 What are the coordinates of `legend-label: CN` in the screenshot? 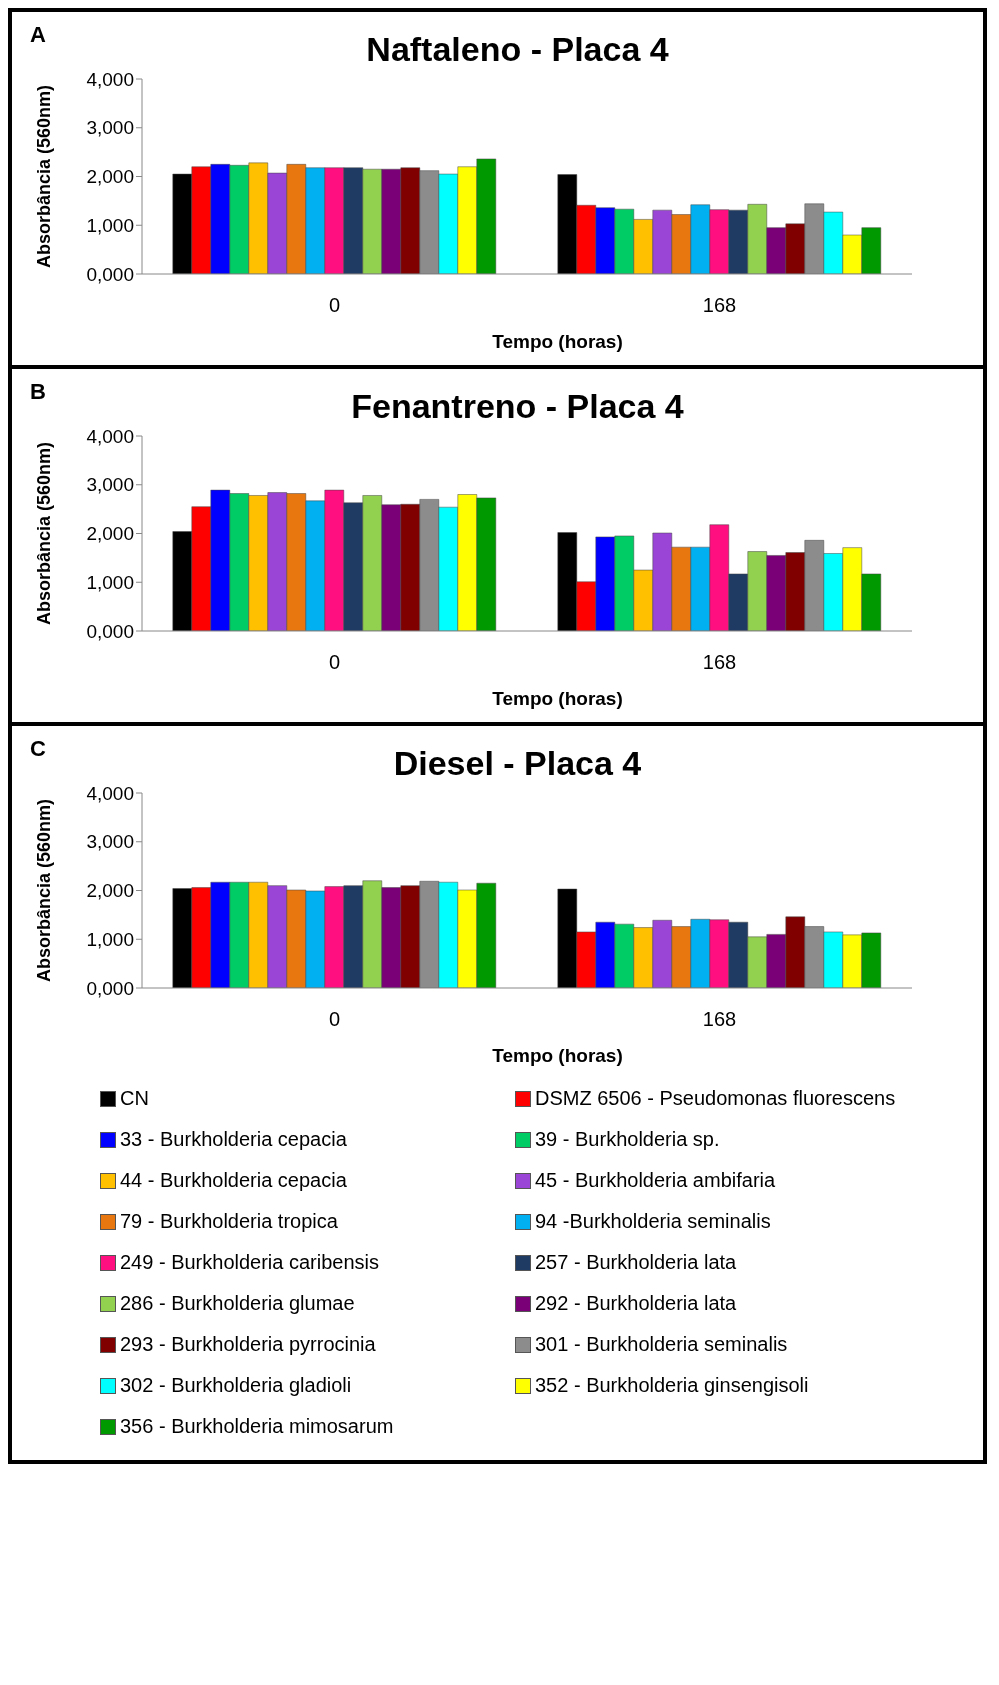 It's located at (134, 1098).